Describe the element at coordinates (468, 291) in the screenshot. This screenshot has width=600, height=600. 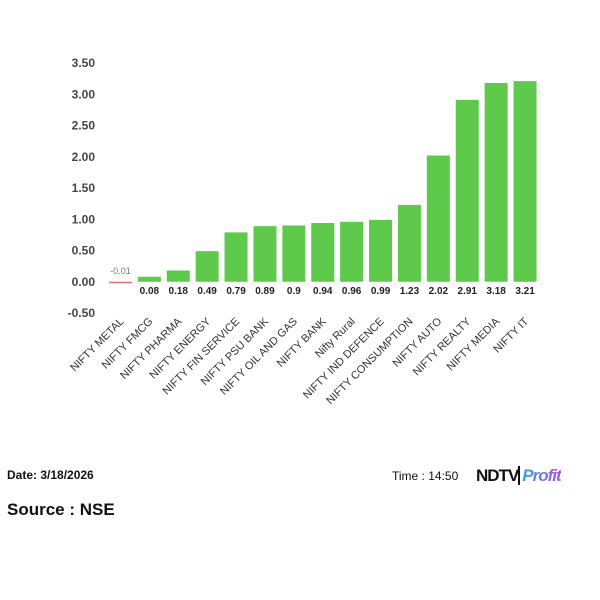
I see `data-label: 2.91` at that location.